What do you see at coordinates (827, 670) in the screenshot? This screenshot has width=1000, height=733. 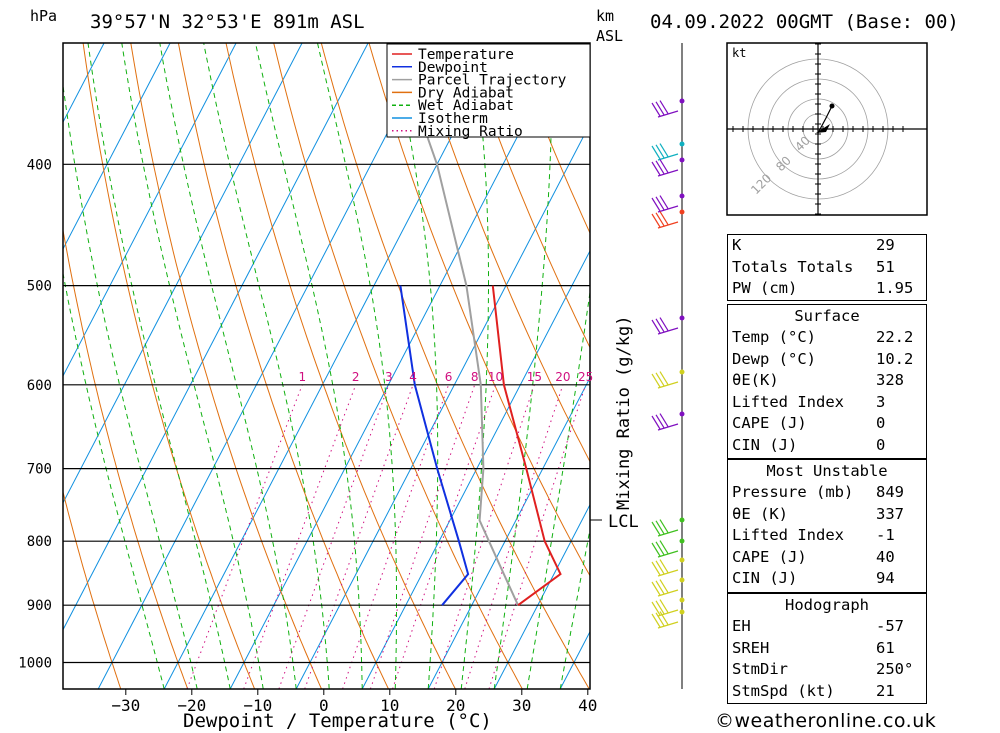 I see `table-row: StmDir 250°` at bounding box center [827, 670].